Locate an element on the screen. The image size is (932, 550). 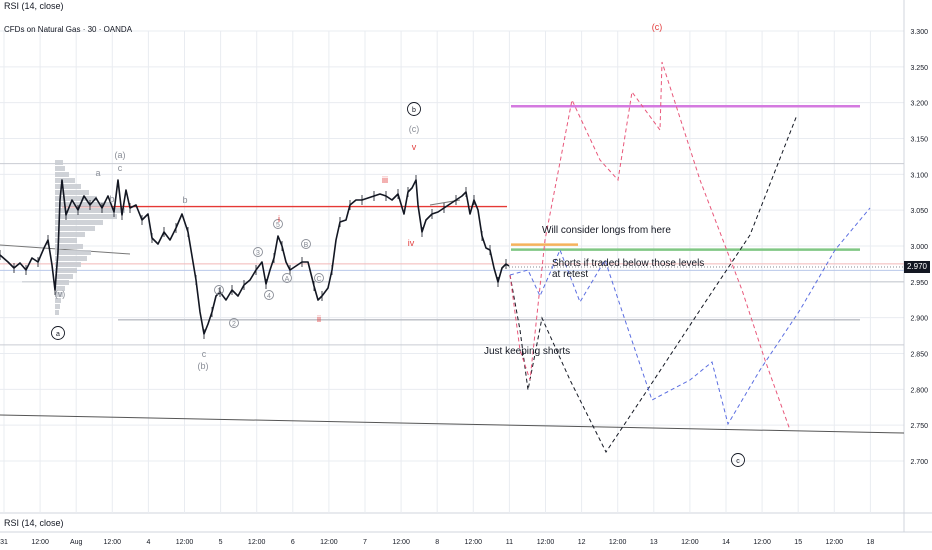
wave-label: 3 is located at coordinates (258, 253).